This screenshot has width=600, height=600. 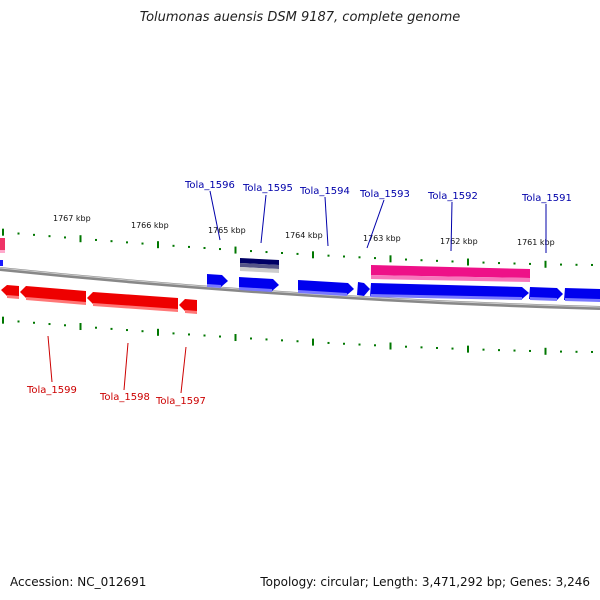 I want to click on accession-label: Accession: NC_012691, so click(x=78, y=582).